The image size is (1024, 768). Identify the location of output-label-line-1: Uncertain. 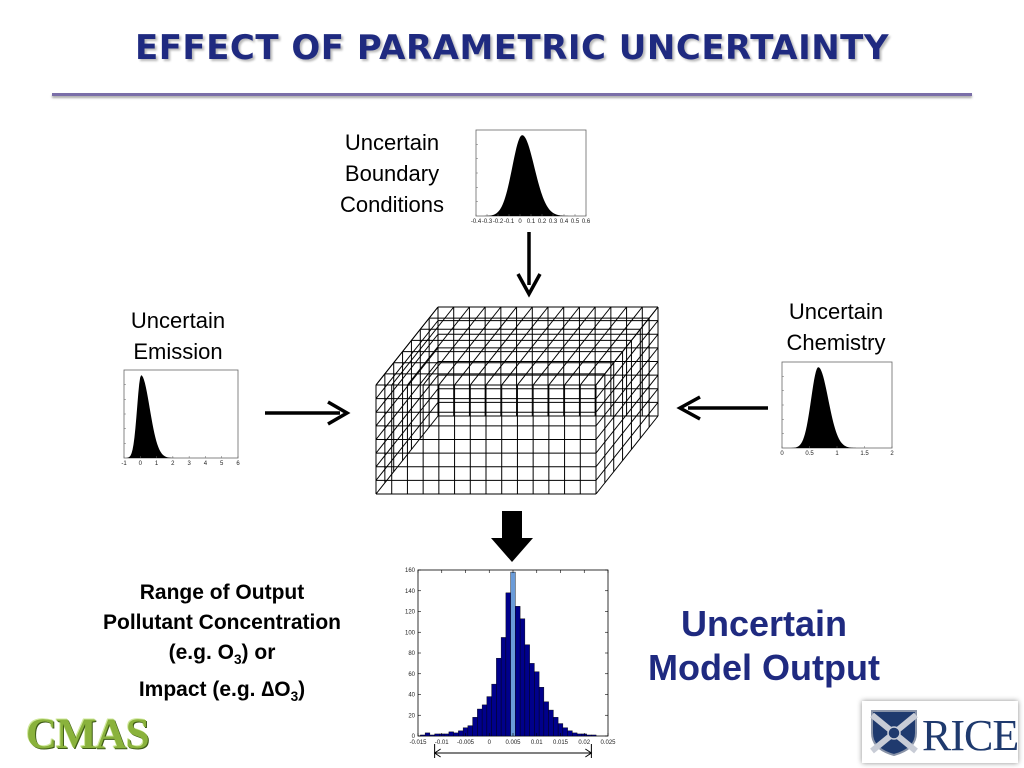
(764, 623).